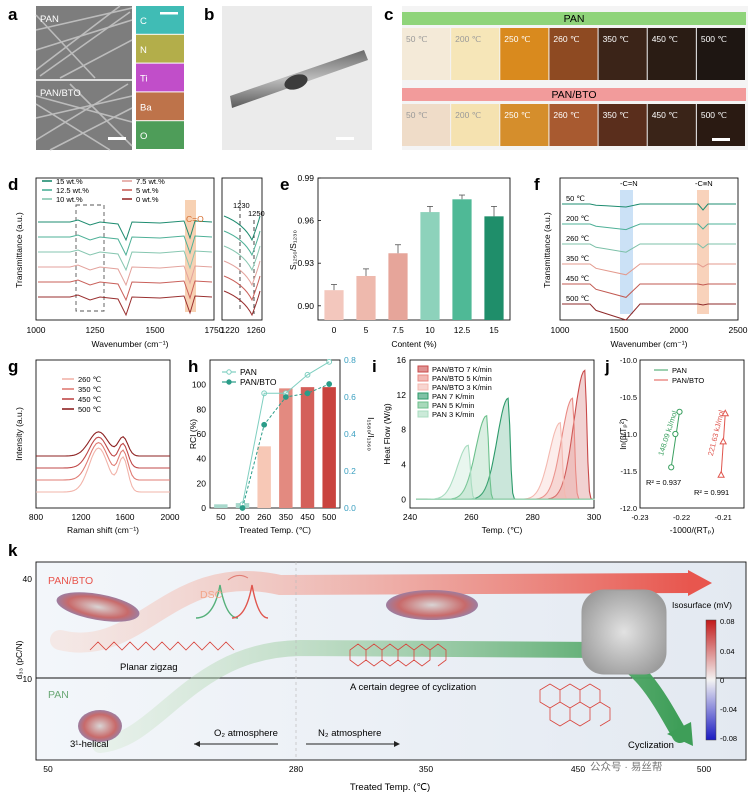 This screenshot has height=797, width=754. Describe the element at coordinates (296, 82) in the screenshot. I see `particle` at that location.